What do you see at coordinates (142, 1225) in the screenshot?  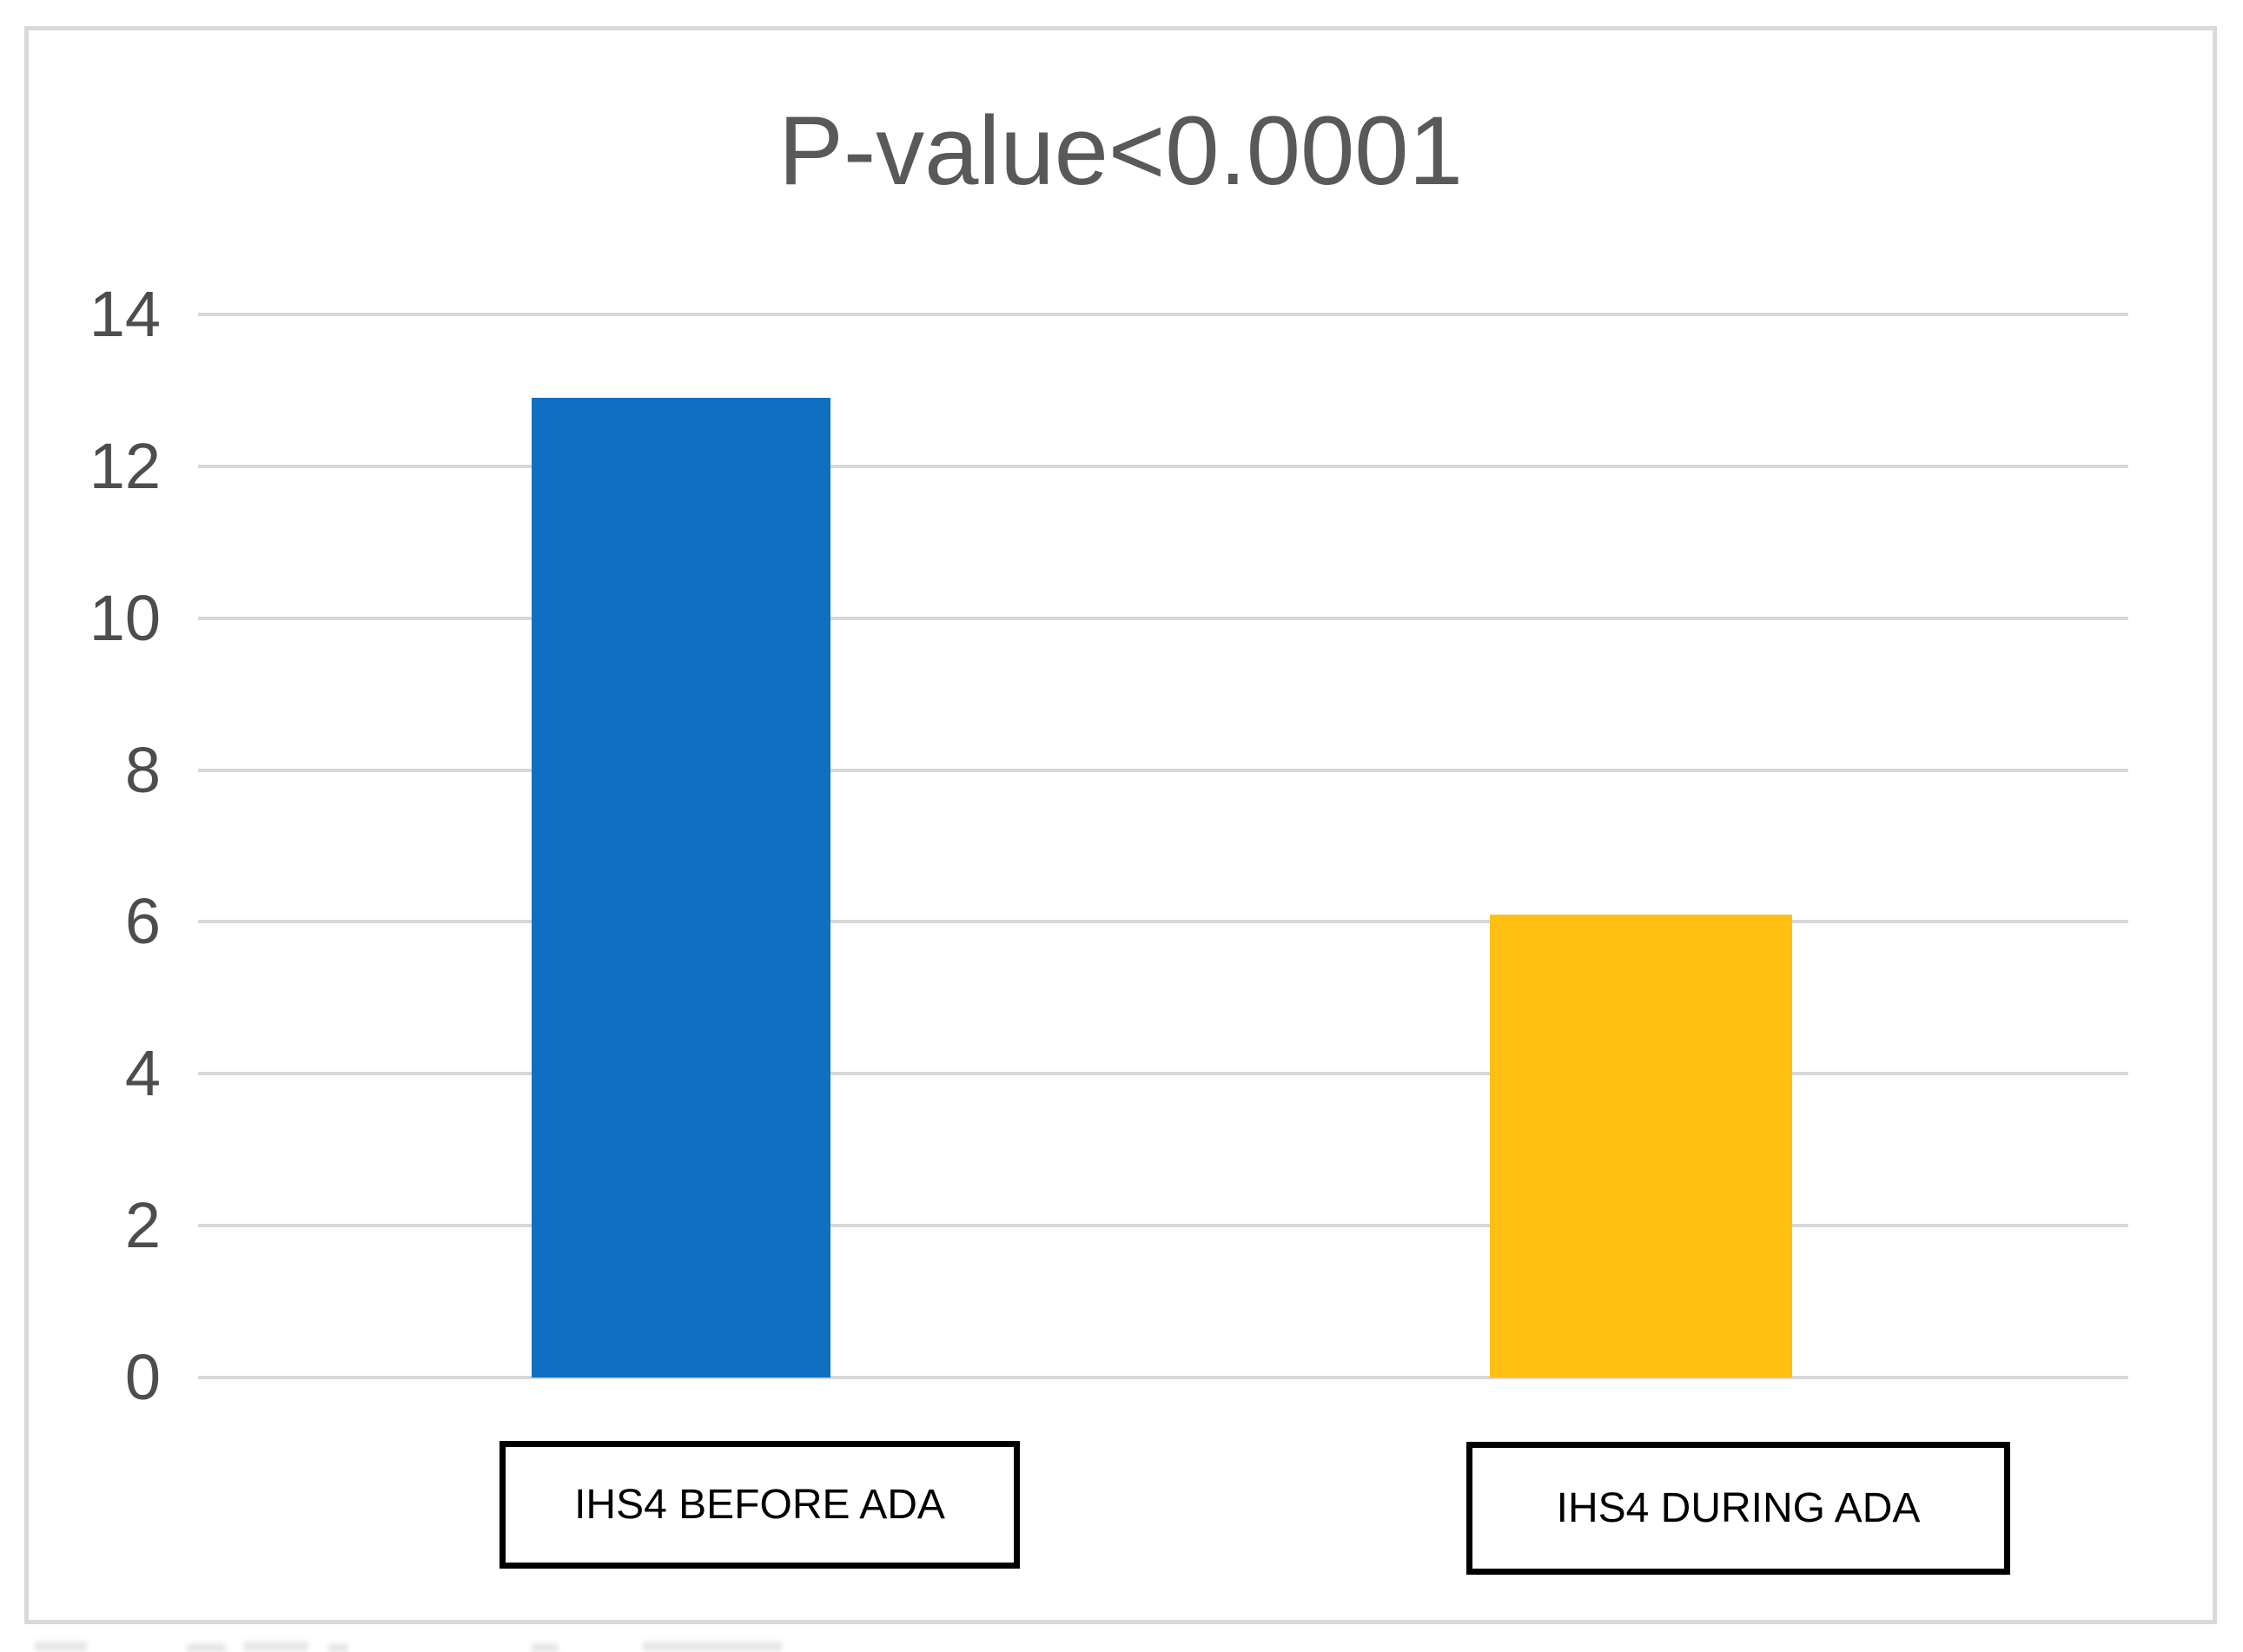 I see `y-tick-label: 2` at bounding box center [142, 1225].